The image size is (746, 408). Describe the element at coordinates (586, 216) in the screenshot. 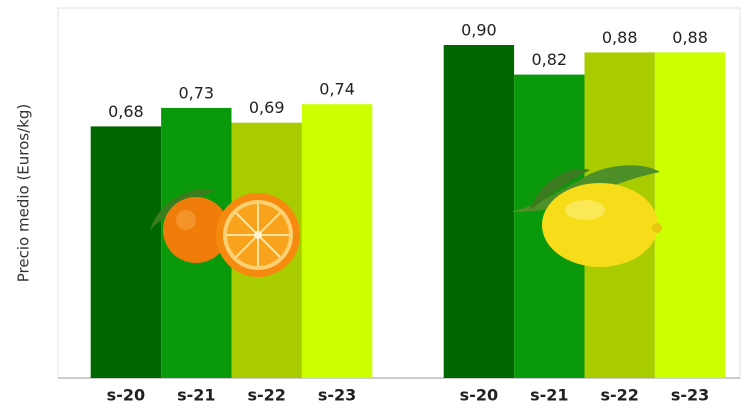

I see `lemon-illustration` at that location.